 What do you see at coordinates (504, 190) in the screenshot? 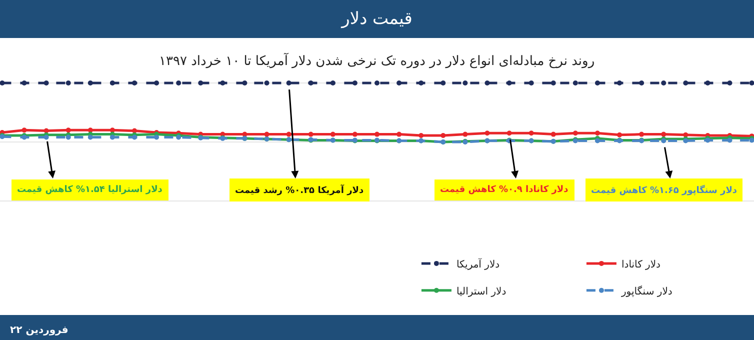
I see `text: دلار کانادا ۰.۹% کاهش قیمت` at bounding box center [504, 190].